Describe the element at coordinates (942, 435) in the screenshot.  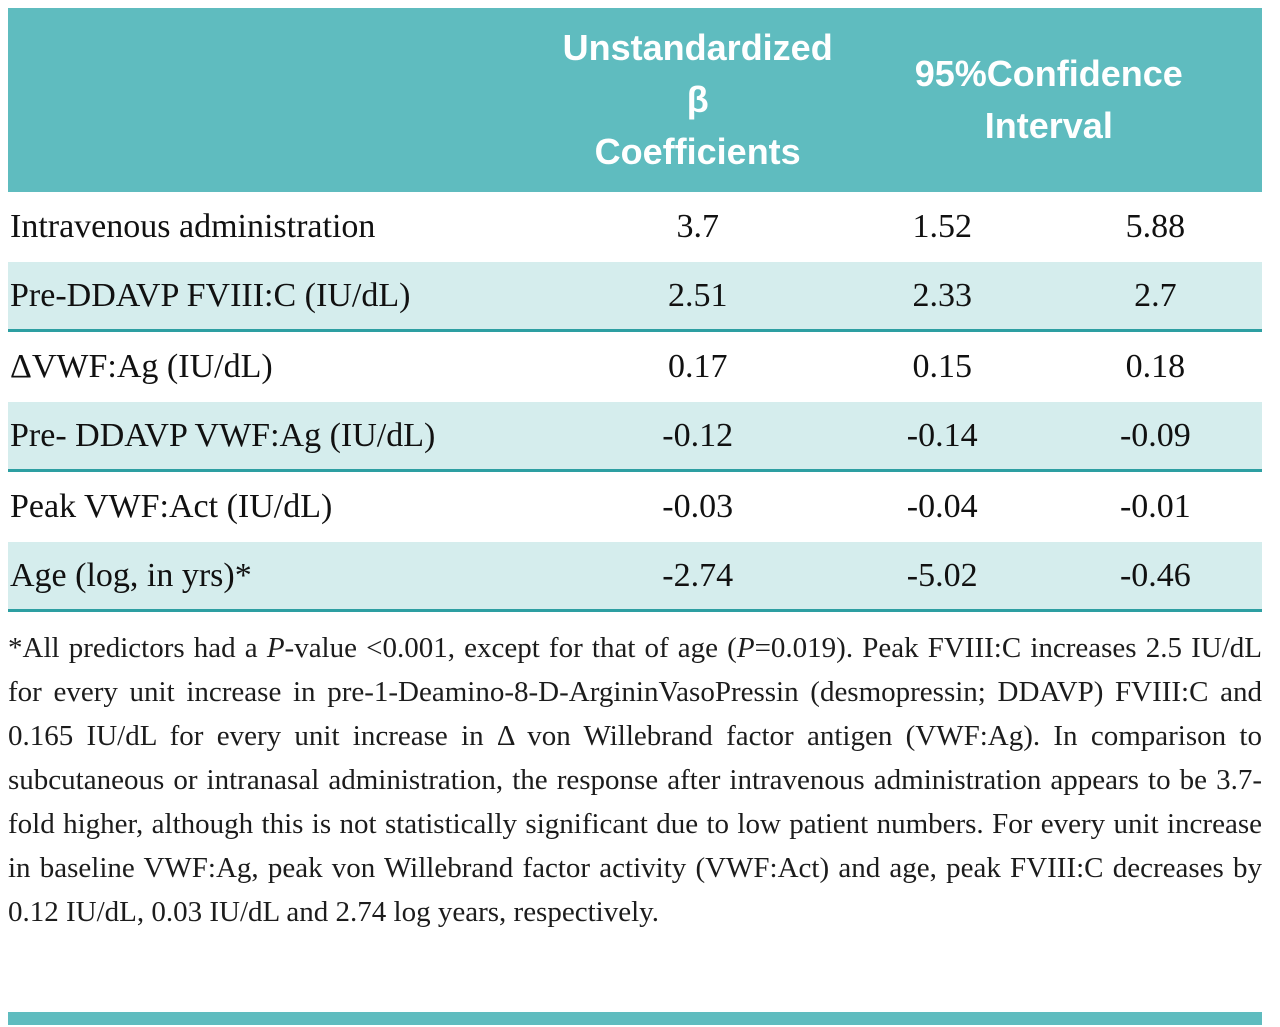
I see `ci-low-value: -0.14` at that location.